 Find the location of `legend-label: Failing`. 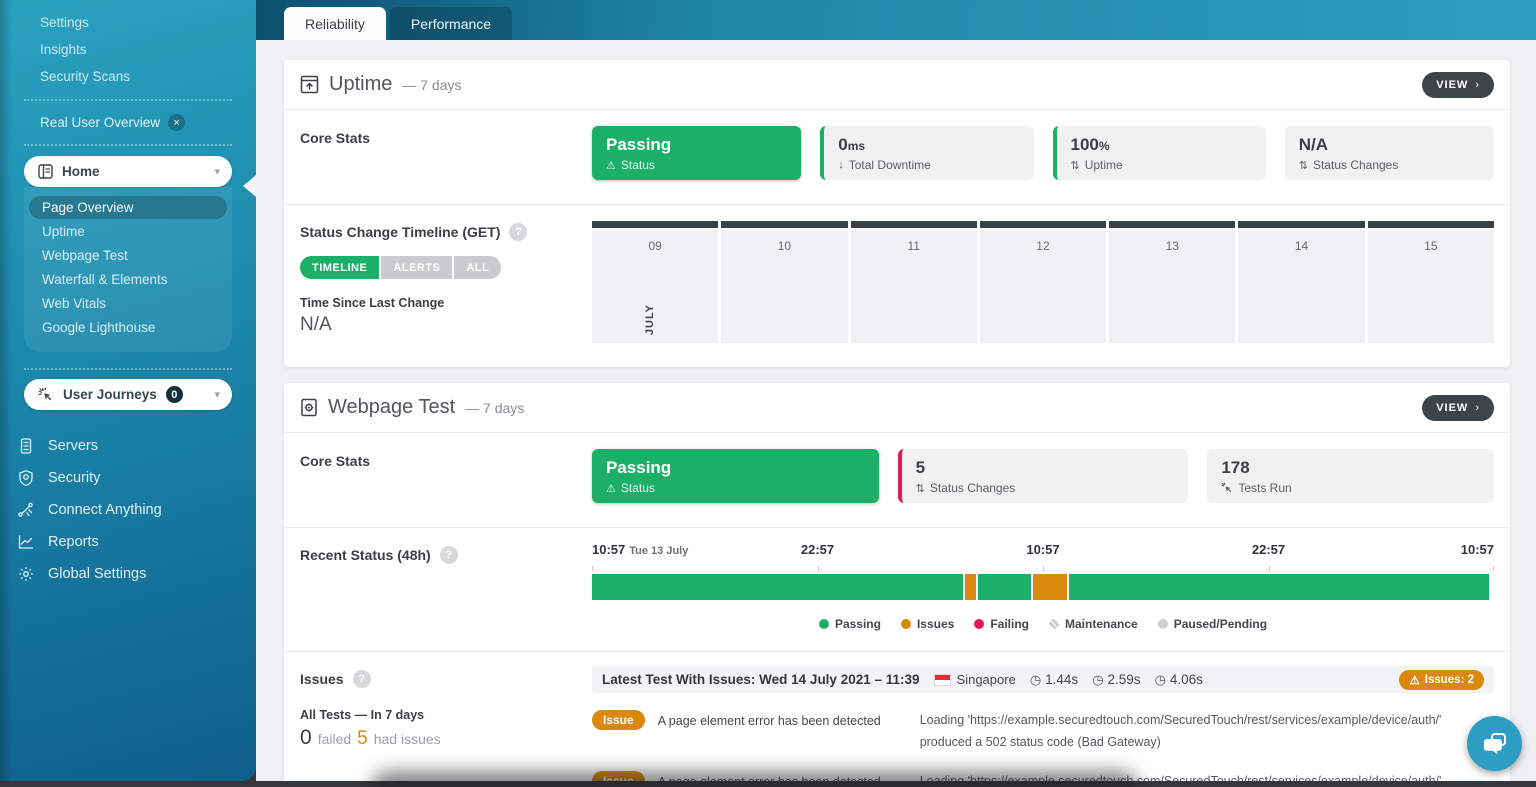

legend-label: Failing is located at coordinates (1009, 624).